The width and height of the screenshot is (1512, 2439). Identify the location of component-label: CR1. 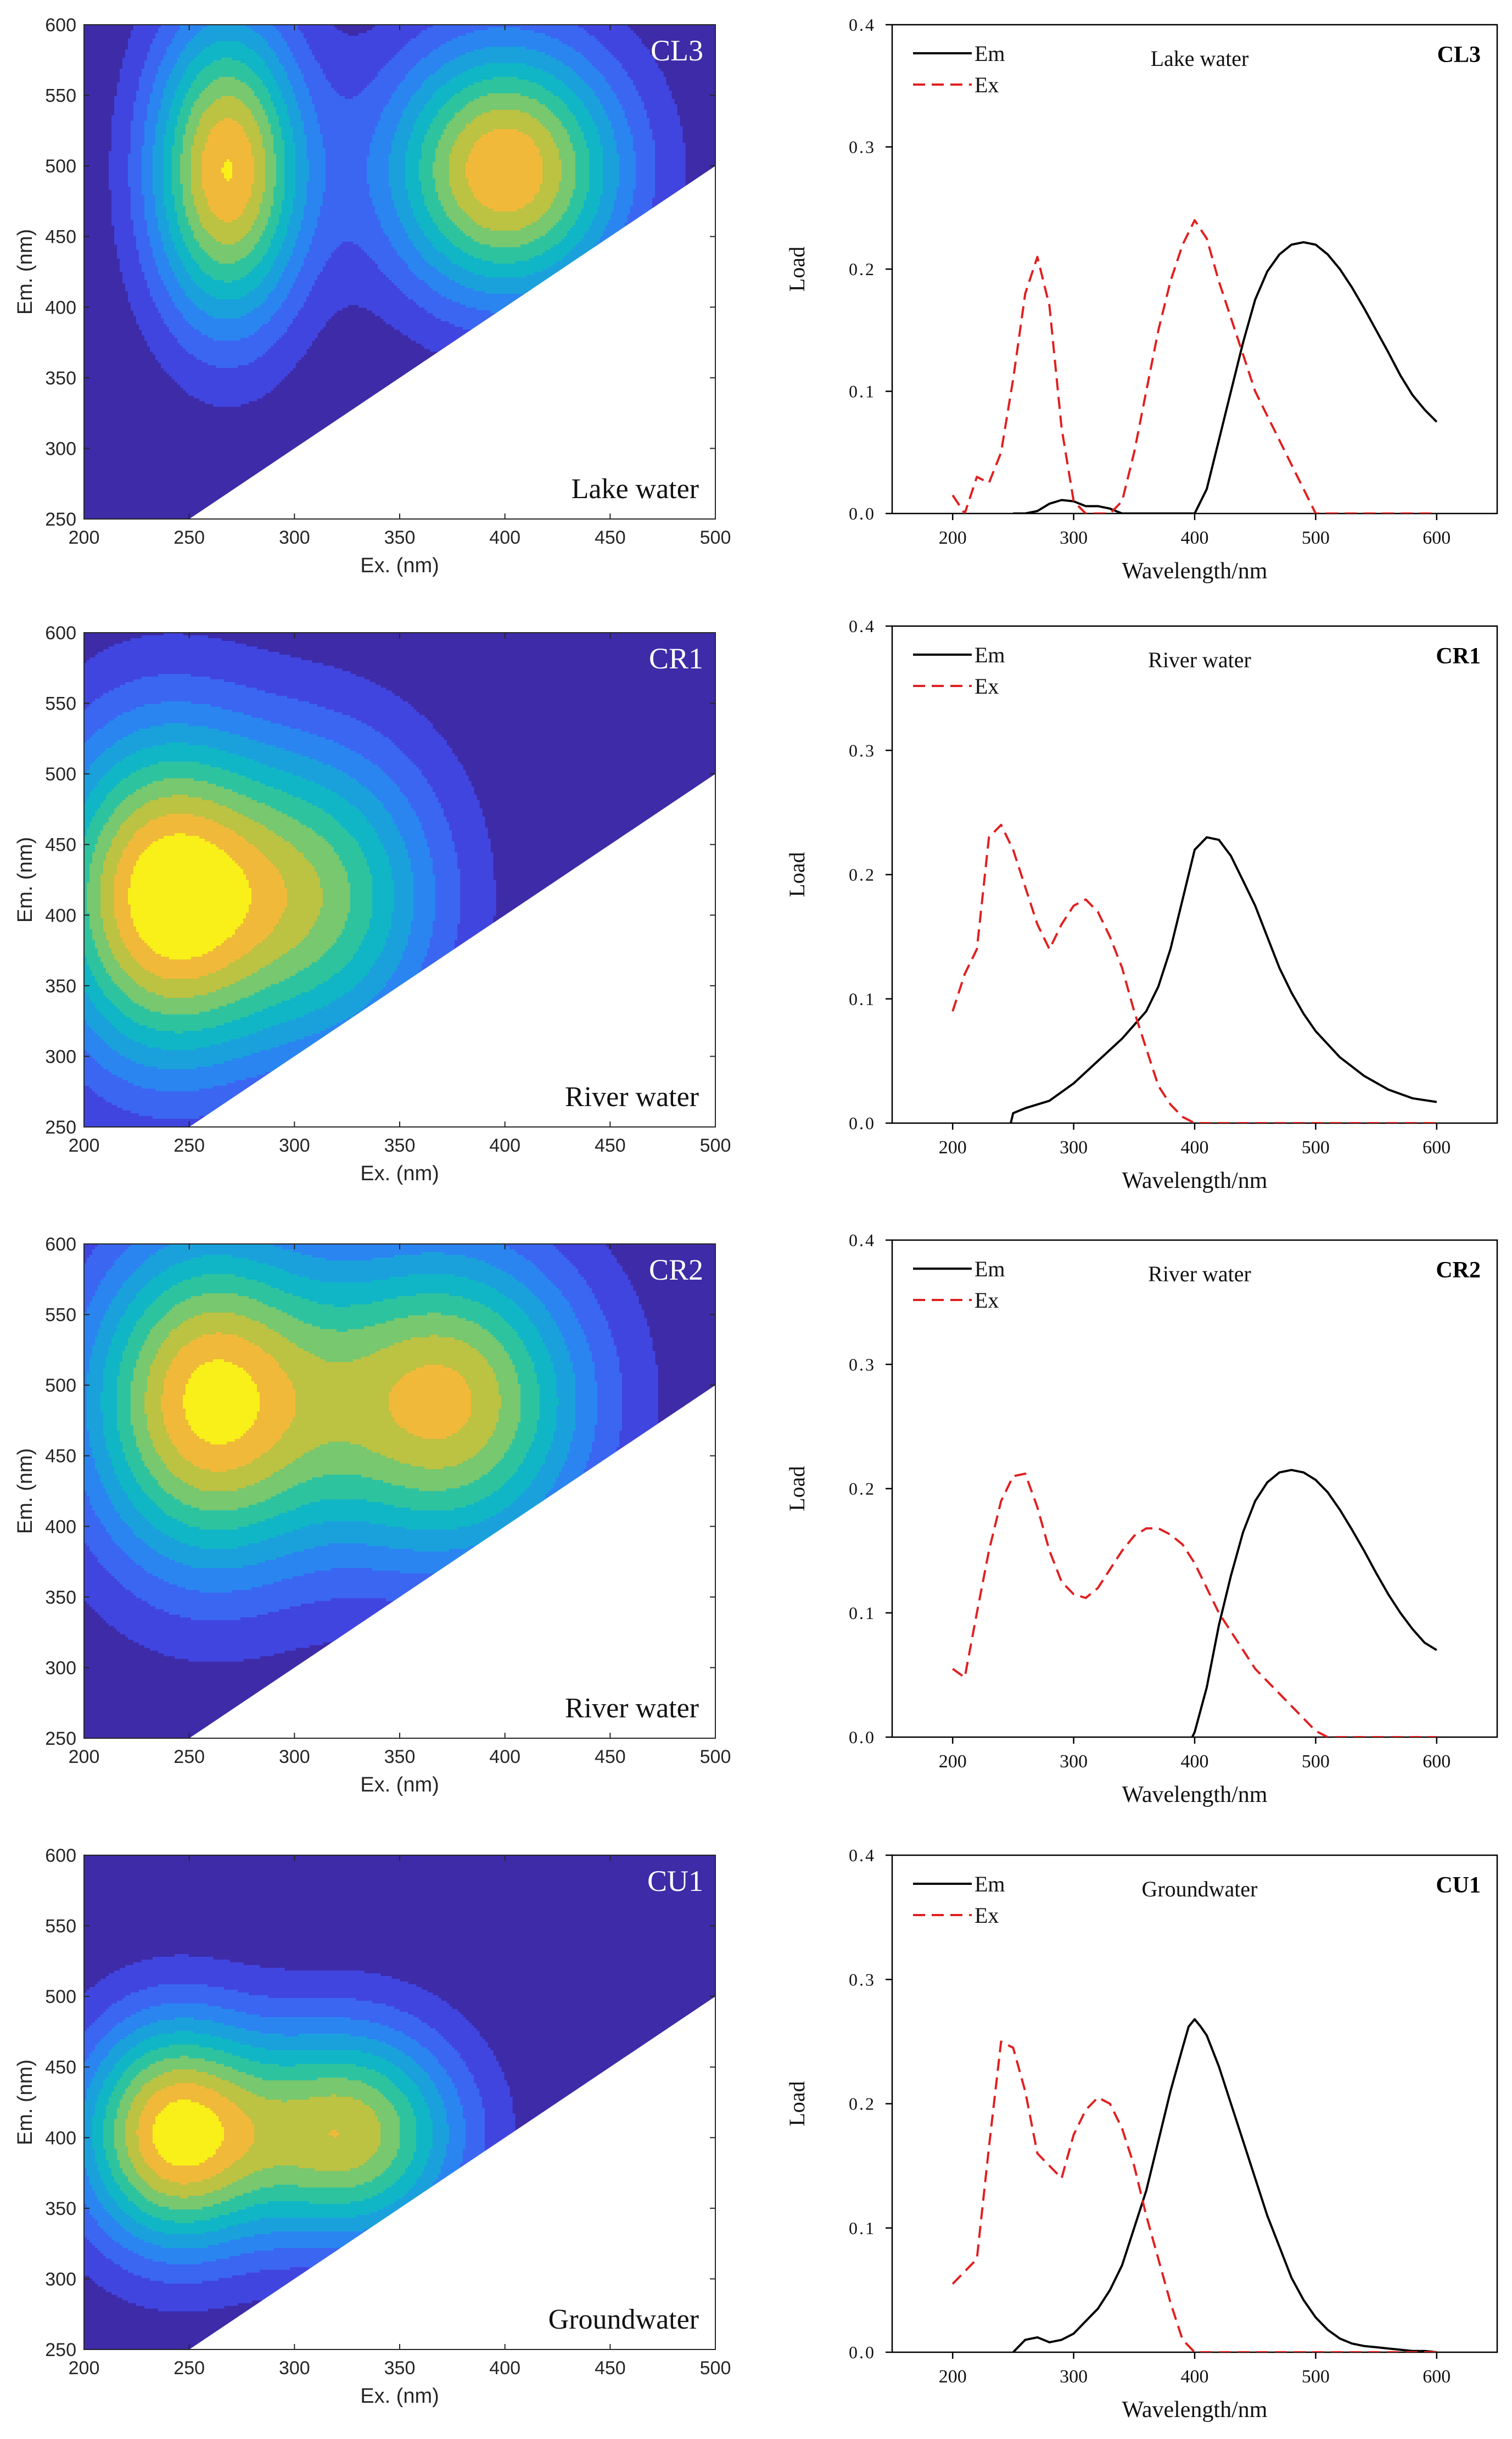
(1459, 656).